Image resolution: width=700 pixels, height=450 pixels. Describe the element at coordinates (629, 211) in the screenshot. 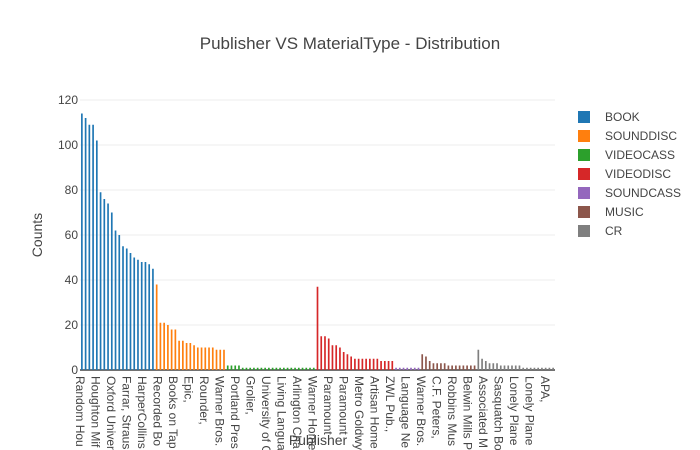

I see `legend-item: MUSIC` at that location.